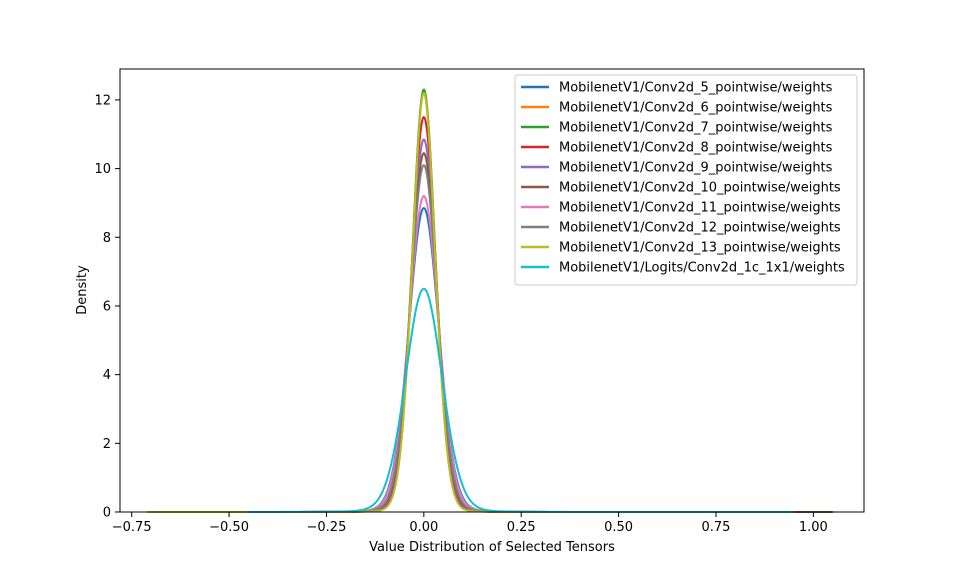 This screenshot has height=580, width=960. What do you see at coordinates (521, 527) in the screenshot?
I see `x-tick-label: 0.25` at bounding box center [521, 527].